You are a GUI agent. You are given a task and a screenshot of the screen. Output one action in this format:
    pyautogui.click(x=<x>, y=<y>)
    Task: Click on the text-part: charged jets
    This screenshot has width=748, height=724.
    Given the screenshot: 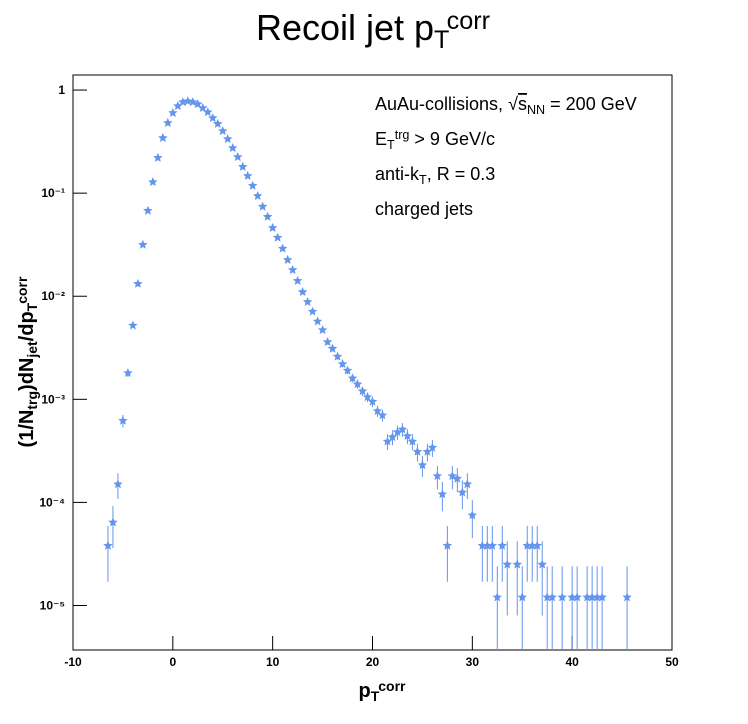 What is the action you would take?
    pyautogui.click(x=424, y=209)
    